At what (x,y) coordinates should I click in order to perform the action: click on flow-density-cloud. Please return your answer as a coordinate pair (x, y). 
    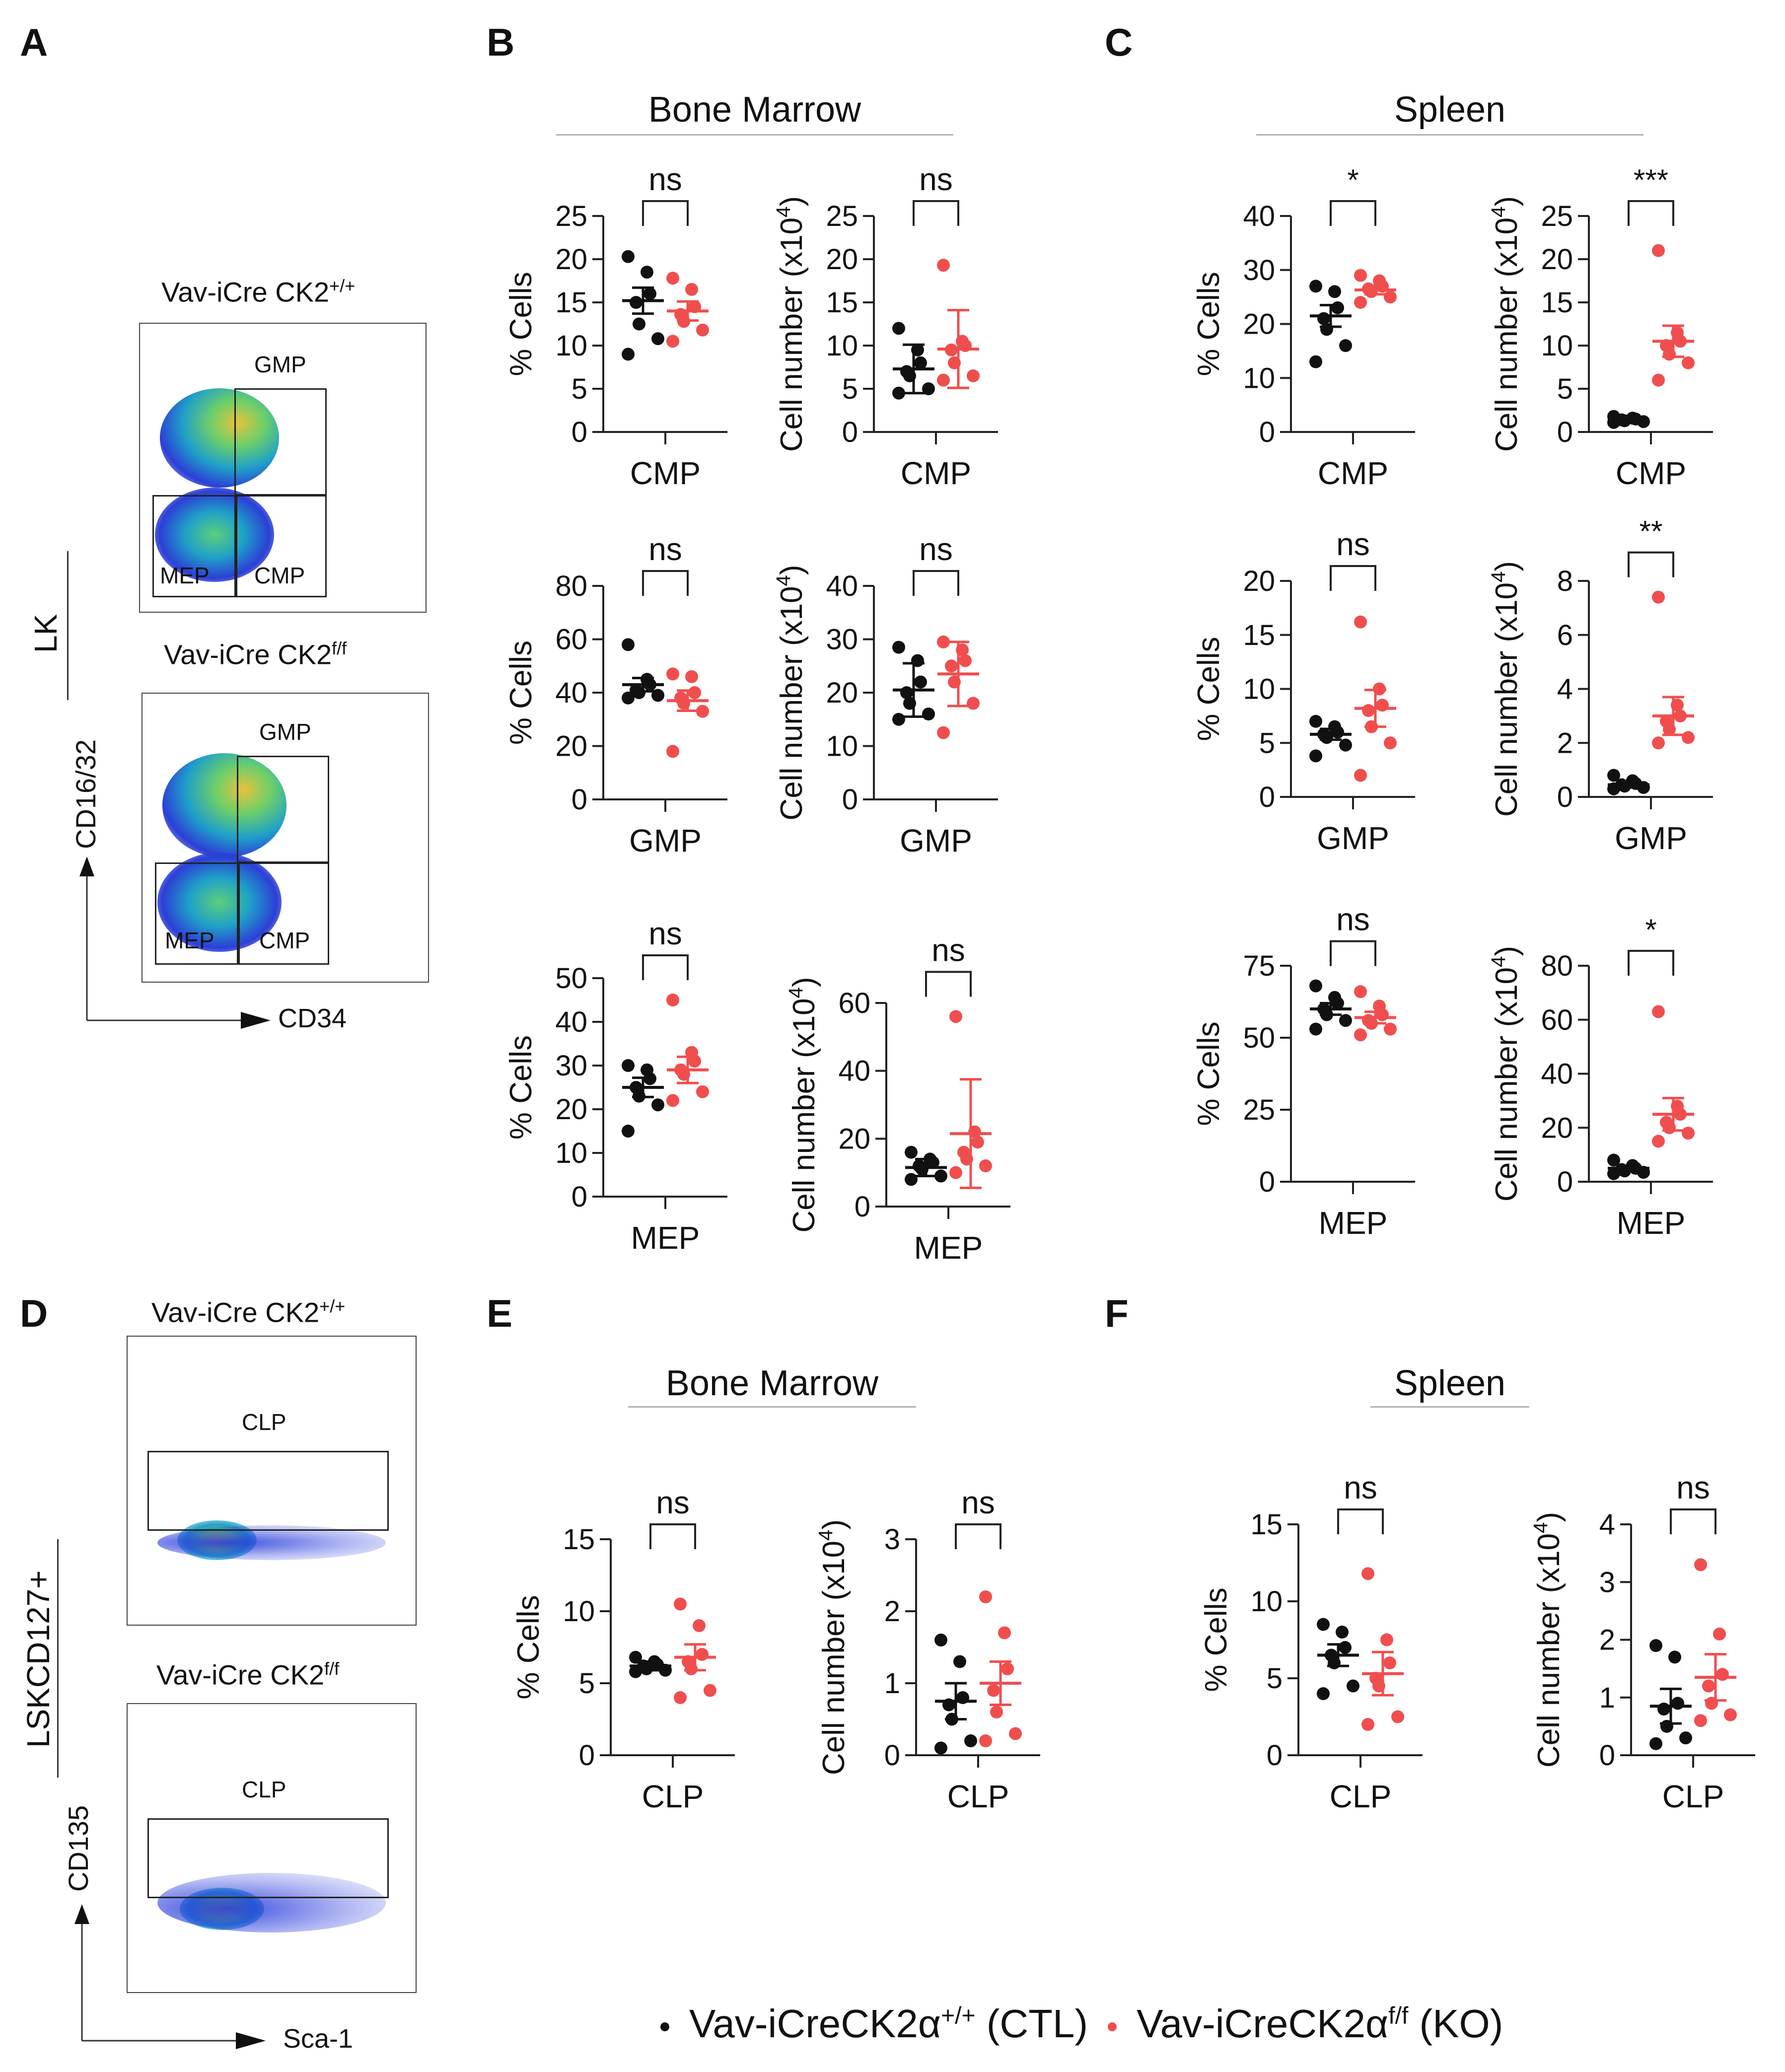
    Looking at the image, I should click on (215, 535).